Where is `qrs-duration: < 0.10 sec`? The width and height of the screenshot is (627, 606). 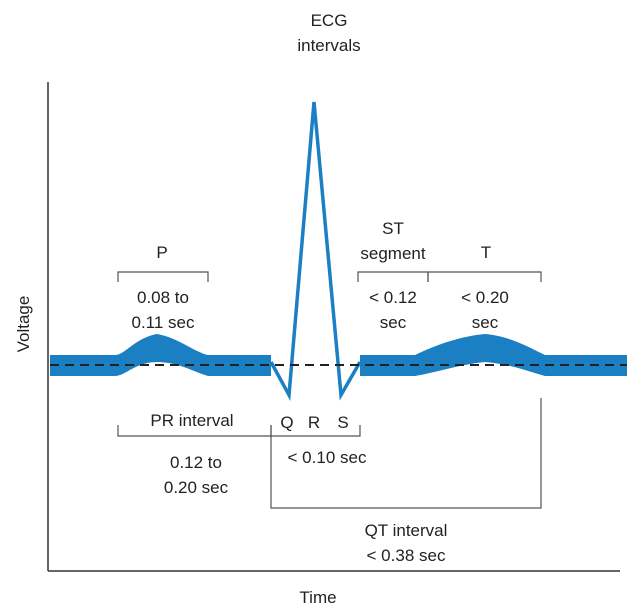
qrs-duration: < 0.10 sec is located at coordinates (327, 457).